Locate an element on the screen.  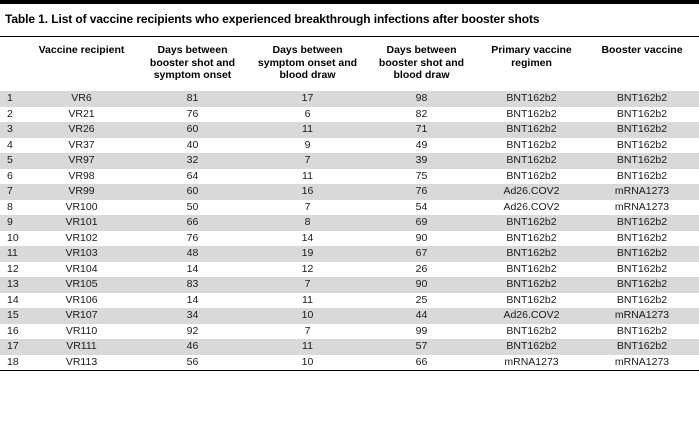
cell-days-booster-to-blood-draw: 76 is located at coordinates (421, 191).